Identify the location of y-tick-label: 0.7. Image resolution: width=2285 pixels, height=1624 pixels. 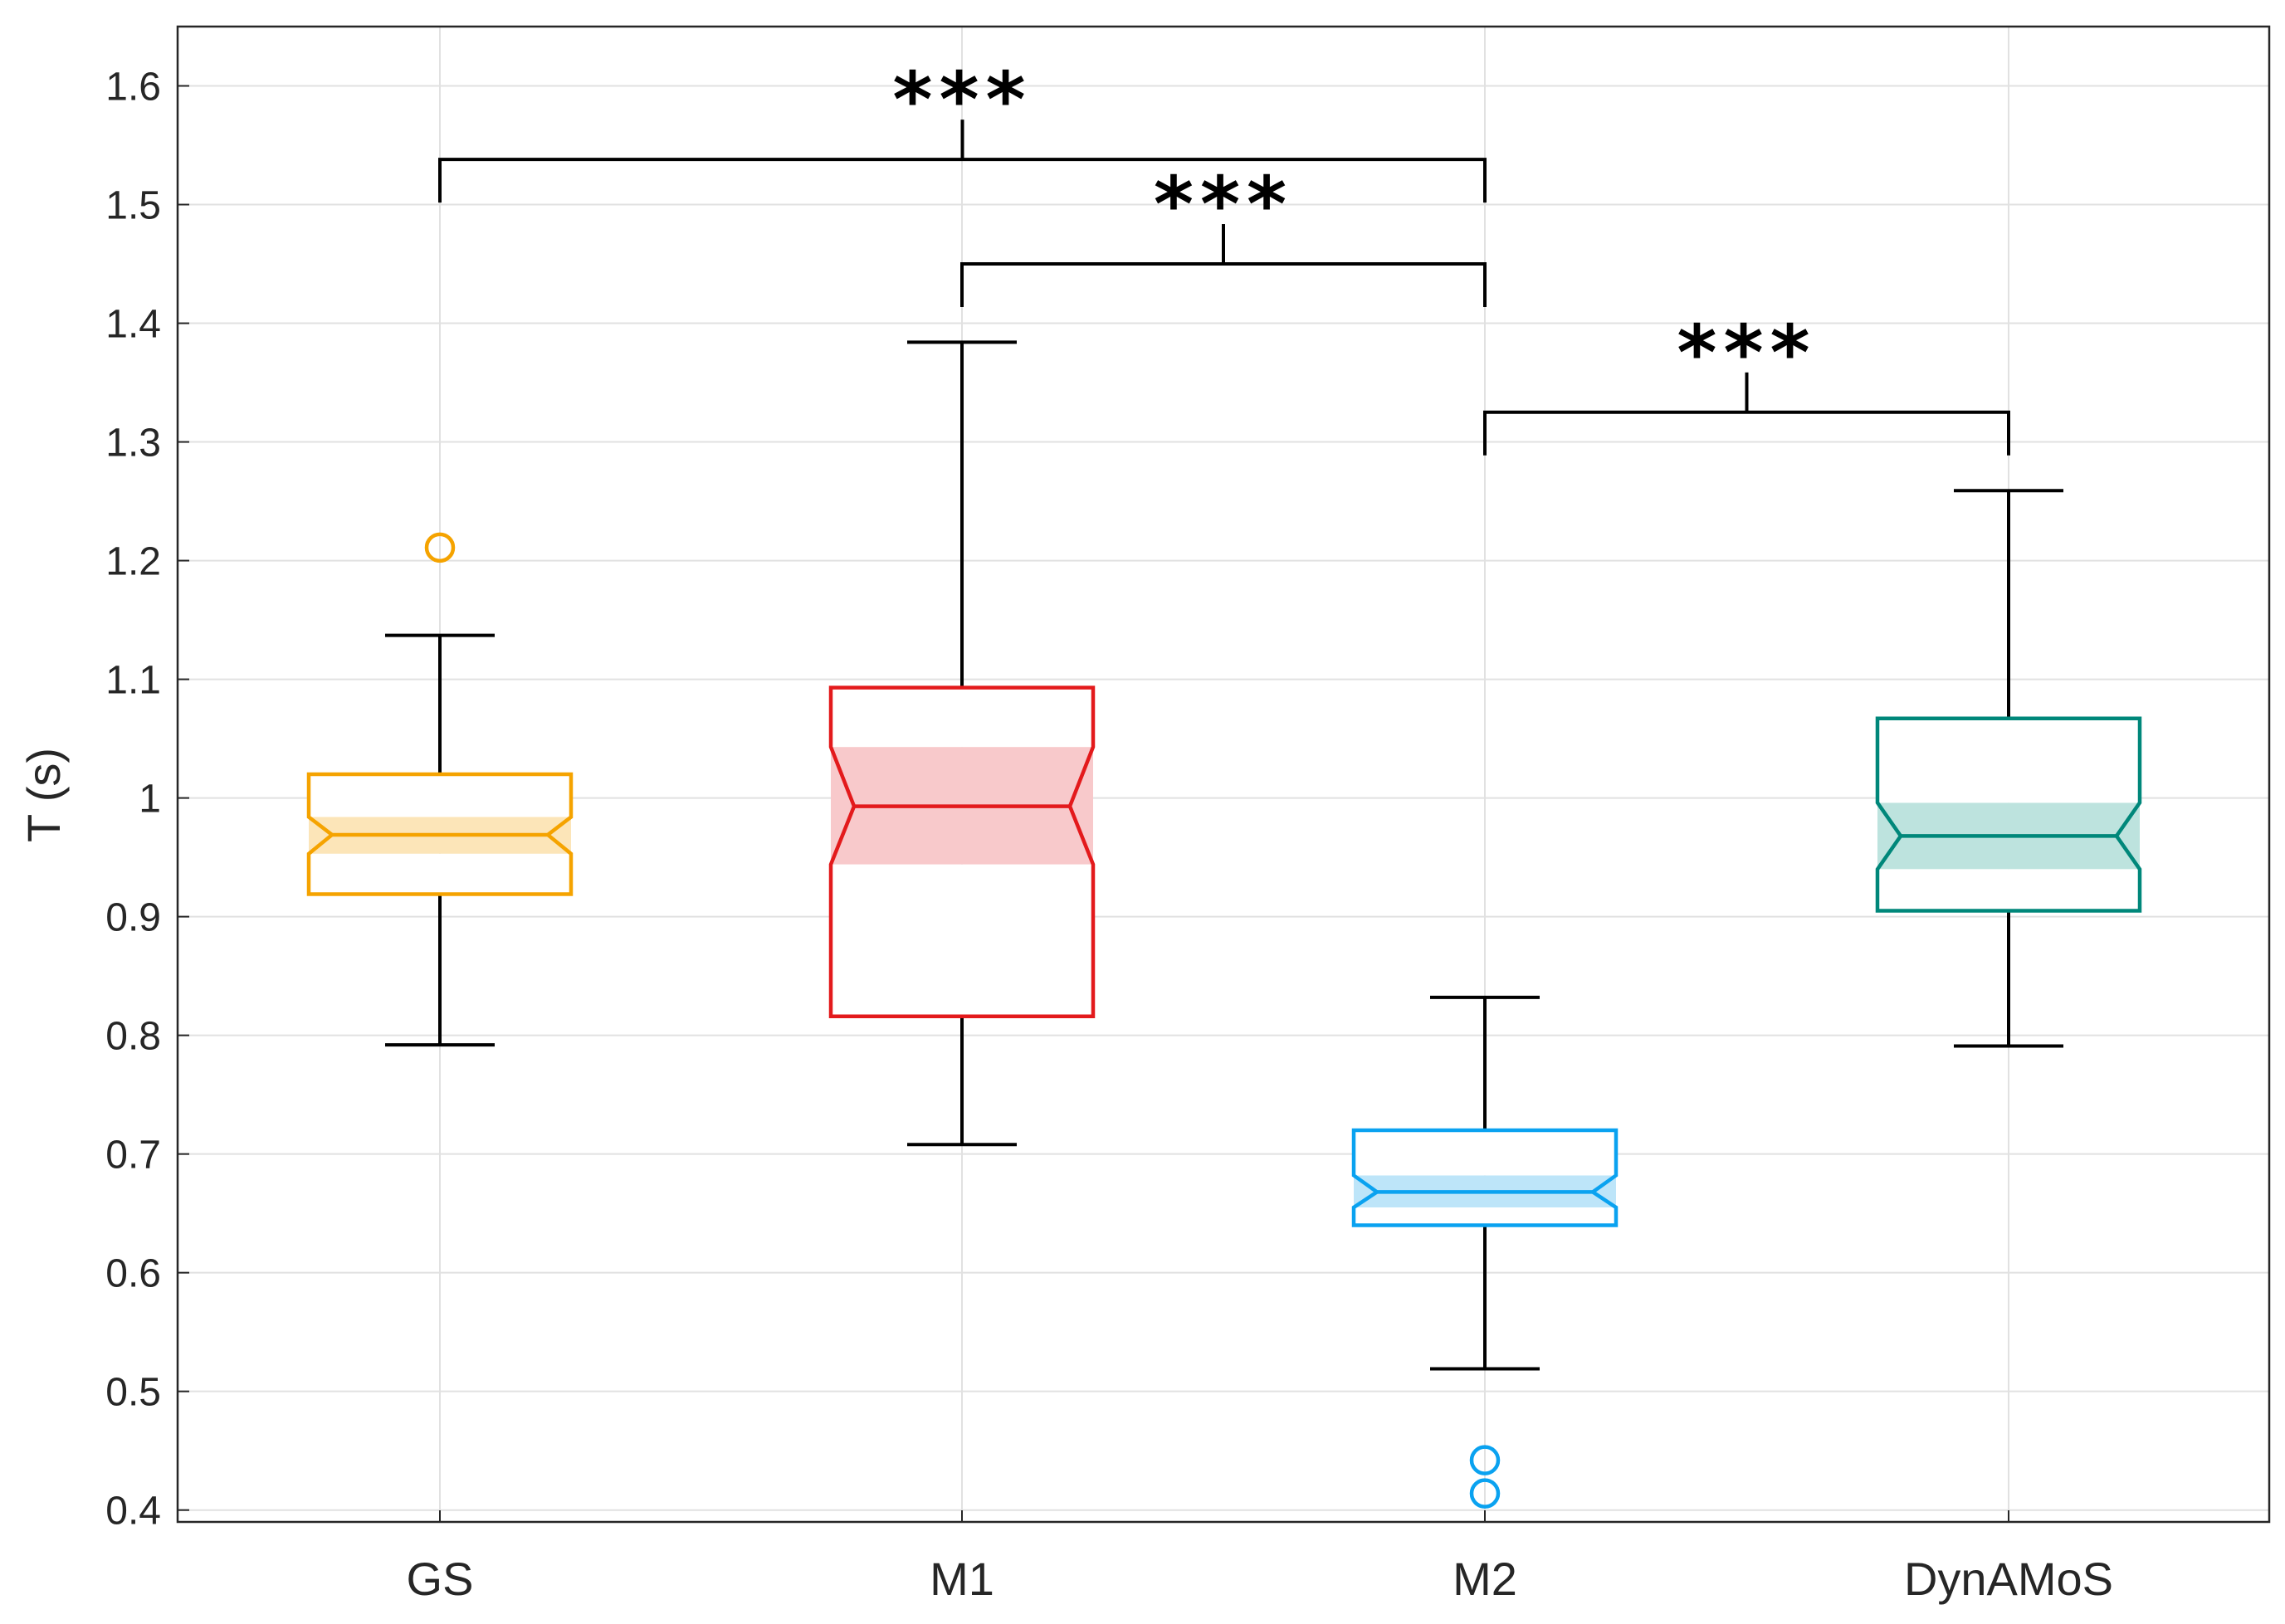
(133, 1156).